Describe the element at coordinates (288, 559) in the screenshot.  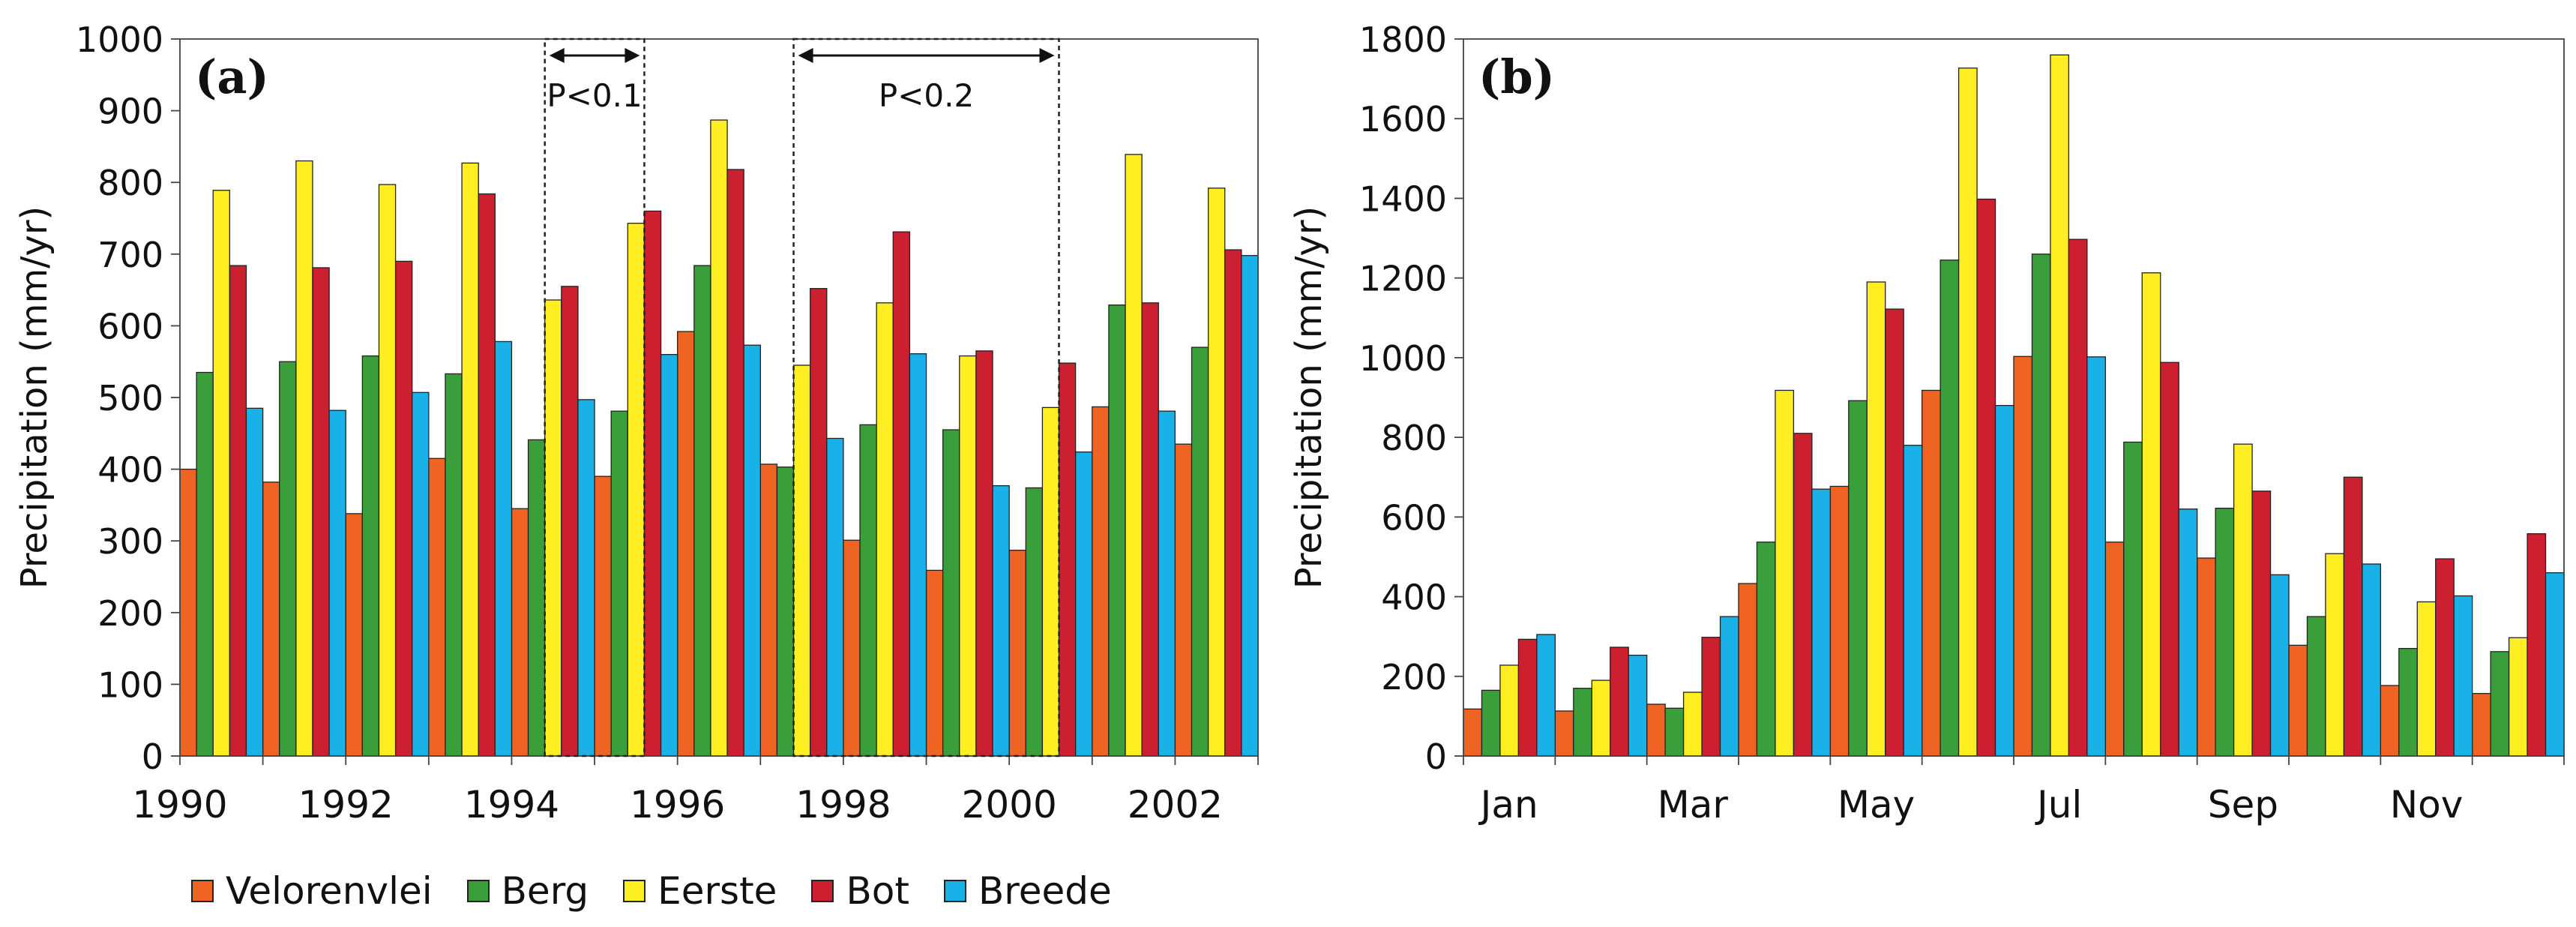
I see `chart-a-bar-berg-1991` at that location.